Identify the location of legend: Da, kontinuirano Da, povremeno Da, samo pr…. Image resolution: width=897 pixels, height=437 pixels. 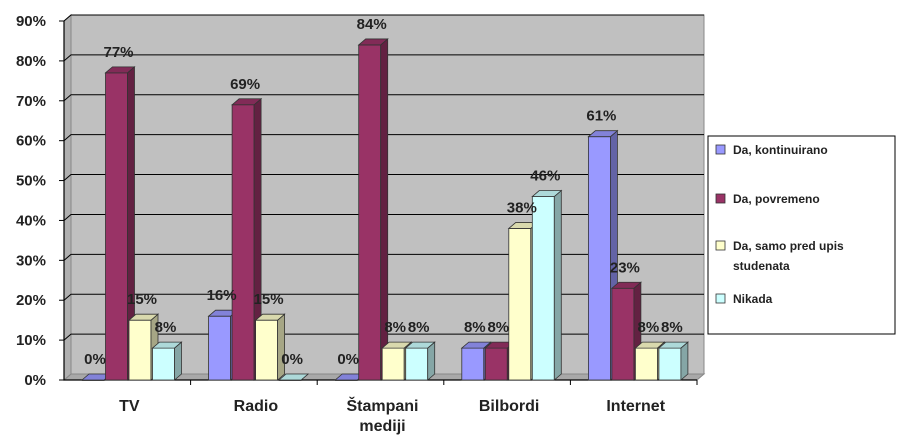
(801, 235).